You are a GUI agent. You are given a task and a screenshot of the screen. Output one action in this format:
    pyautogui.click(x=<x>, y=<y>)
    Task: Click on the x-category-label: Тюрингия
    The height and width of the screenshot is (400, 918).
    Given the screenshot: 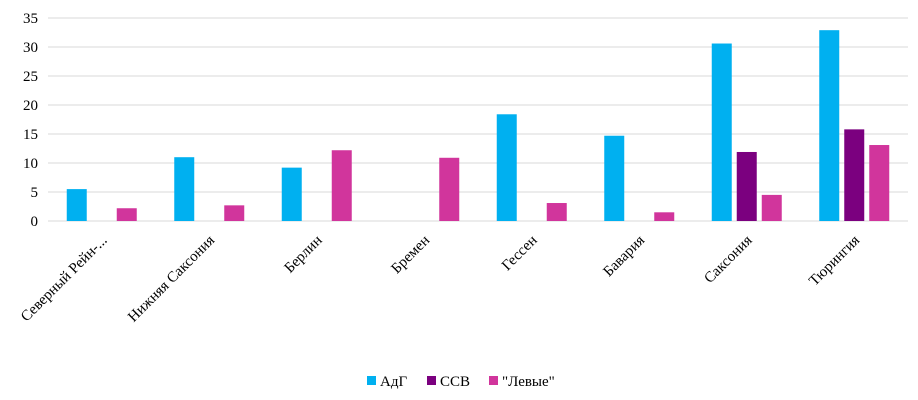 What is the action you would take?
    pyautogui.click(x=834, y=260)
    